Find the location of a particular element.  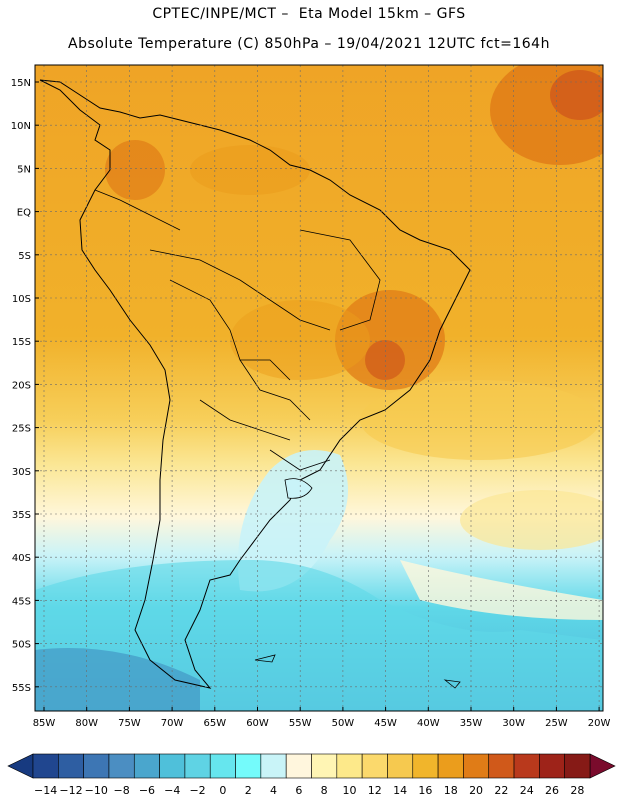

lat-label: EQ is located at coordinates (24, 213).